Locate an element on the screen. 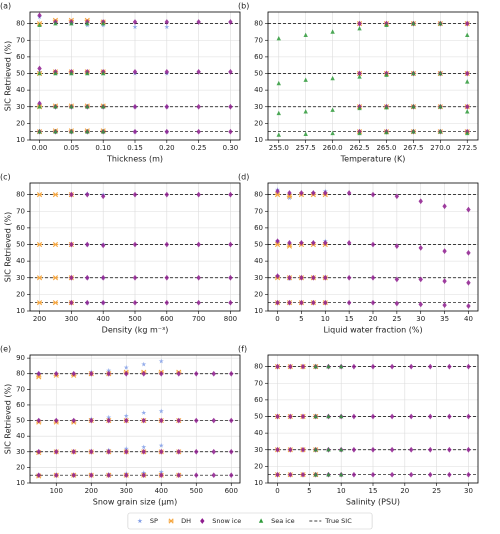 Image resolution: width=500 pixels, height=534 pixels. x-tick-label: 500 is located at coordinates (196, 491).